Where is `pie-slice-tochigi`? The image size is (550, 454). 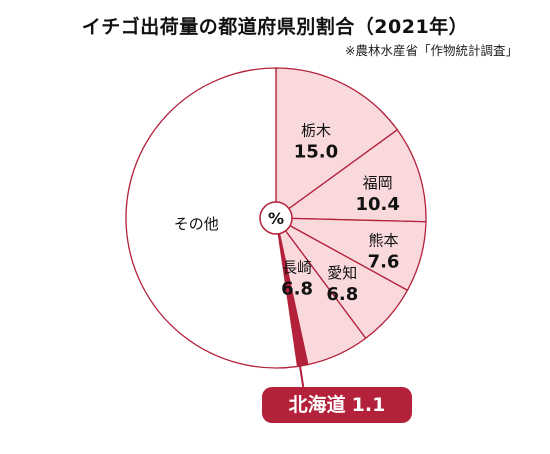 pie-slice-tochigi is located at coordinates (337, 143).